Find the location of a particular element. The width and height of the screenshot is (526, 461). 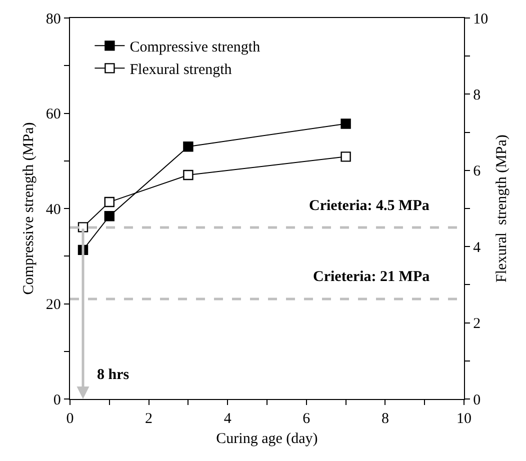

y-tick-label: 0 is located at coordinates (57, 400).